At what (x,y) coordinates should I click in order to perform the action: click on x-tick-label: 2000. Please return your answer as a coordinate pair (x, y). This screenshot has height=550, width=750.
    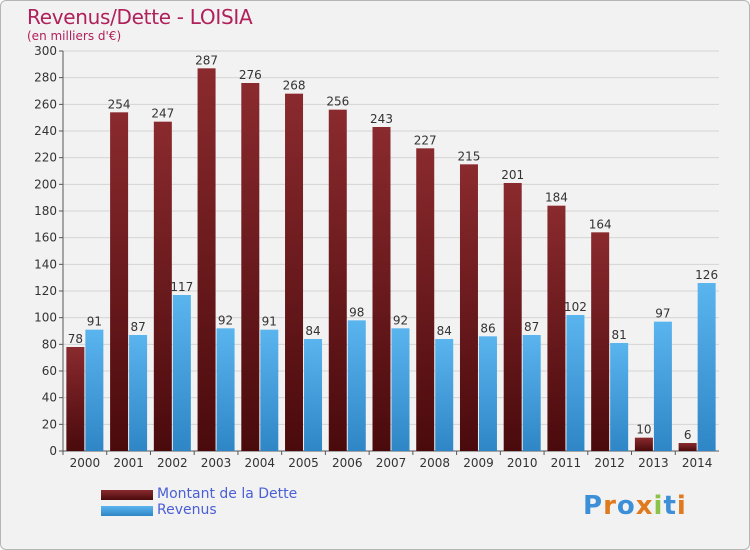
    Looking at the image, I should click on (85, 463).